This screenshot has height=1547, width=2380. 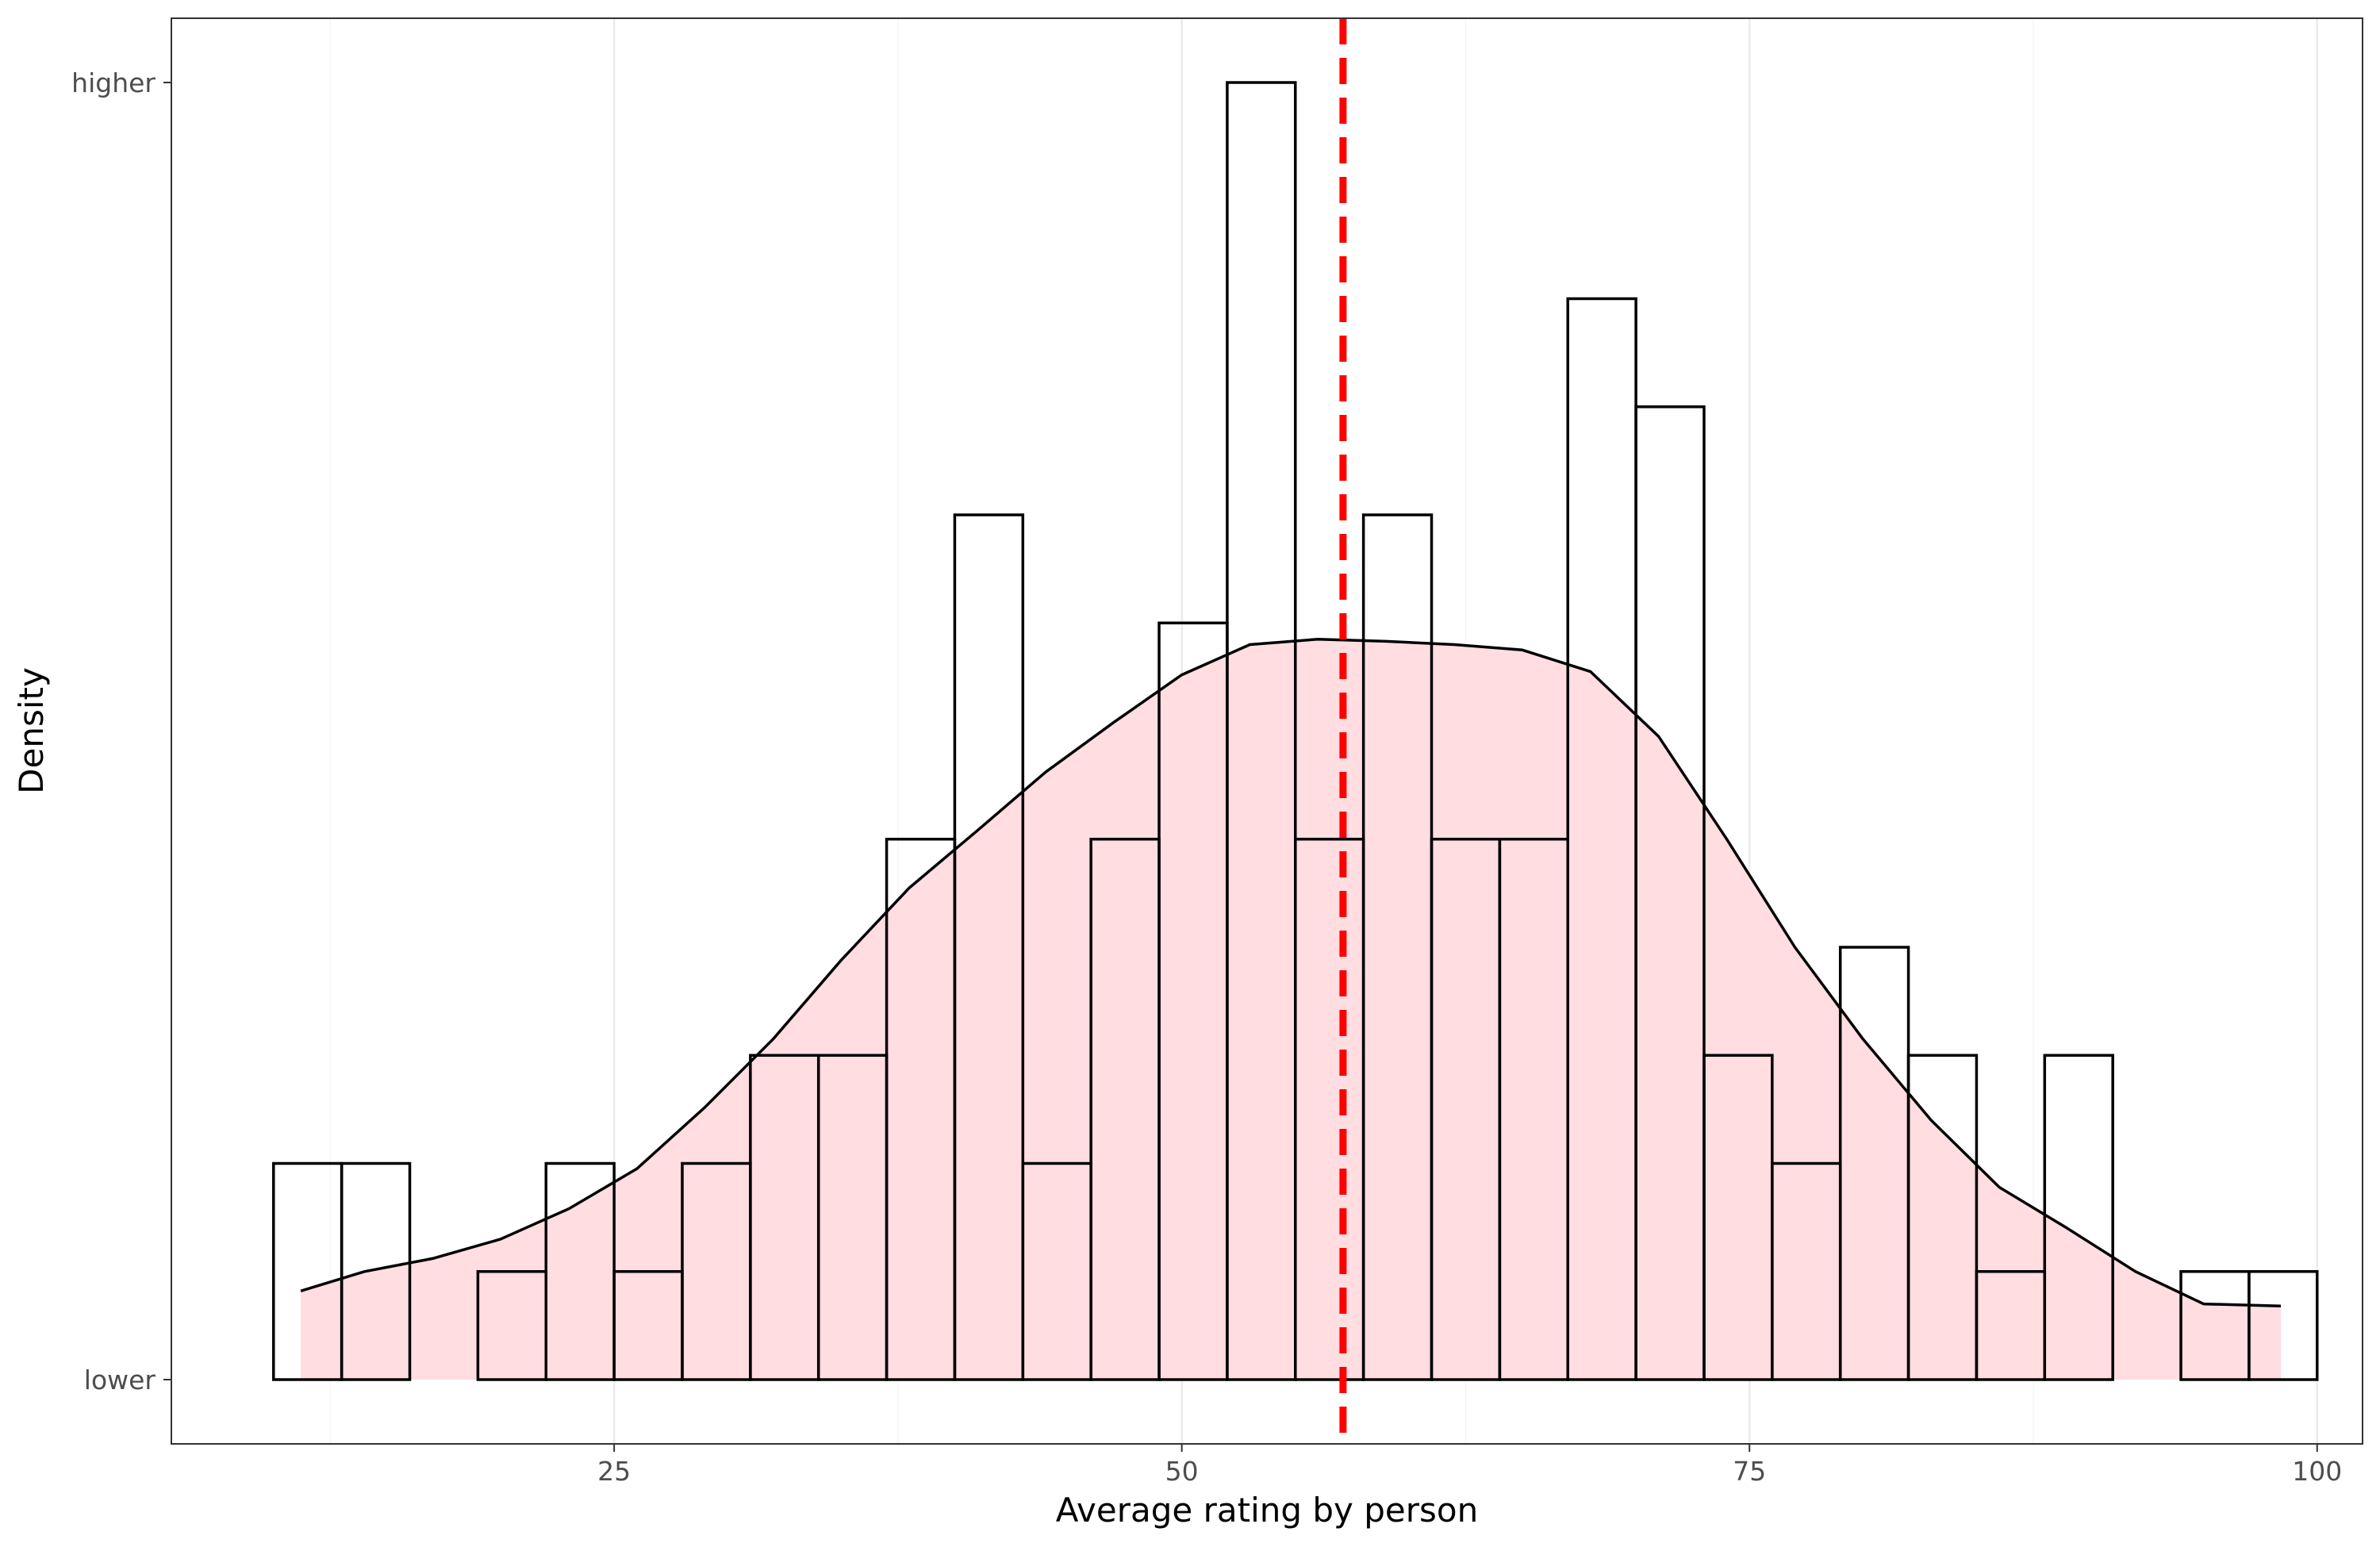 What do you see at coordinates (1469, 1465) in the screenshot?
I see `x-axis-ticks: 25 50 75 100` at bounding box center [1469, 1465].